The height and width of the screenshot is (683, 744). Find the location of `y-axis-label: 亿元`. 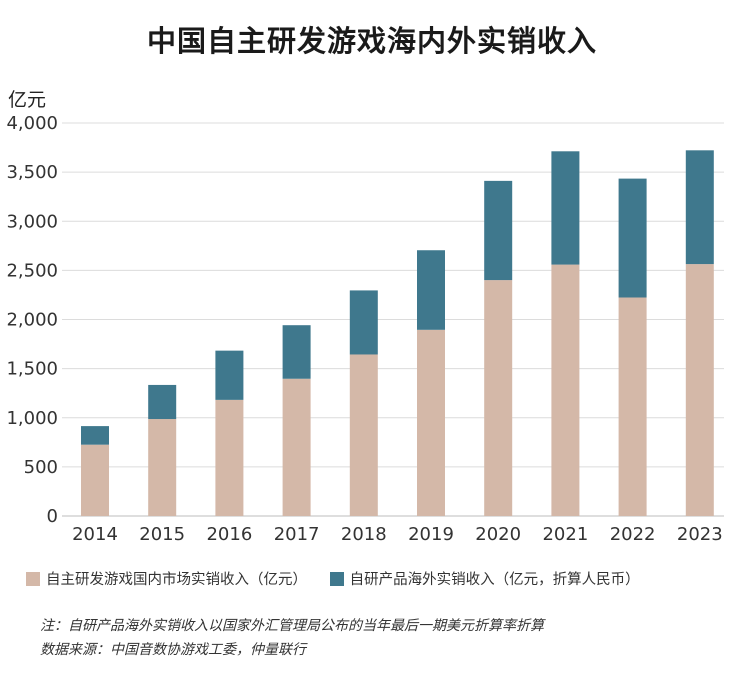

y-axis-label: 亿元 is located at coordinates (27, 100).